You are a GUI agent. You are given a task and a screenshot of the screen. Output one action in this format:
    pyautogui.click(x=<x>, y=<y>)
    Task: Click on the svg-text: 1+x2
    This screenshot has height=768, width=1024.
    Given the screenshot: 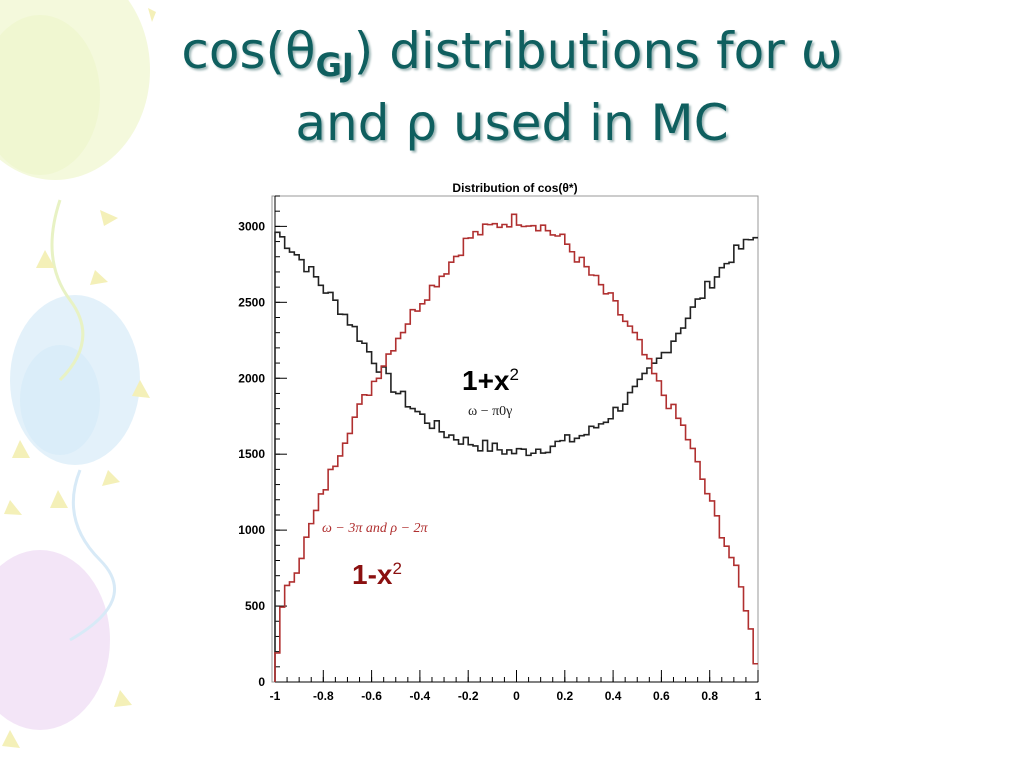 What is the action you would take?
    pyautogui.click(x=490, y=380)
    